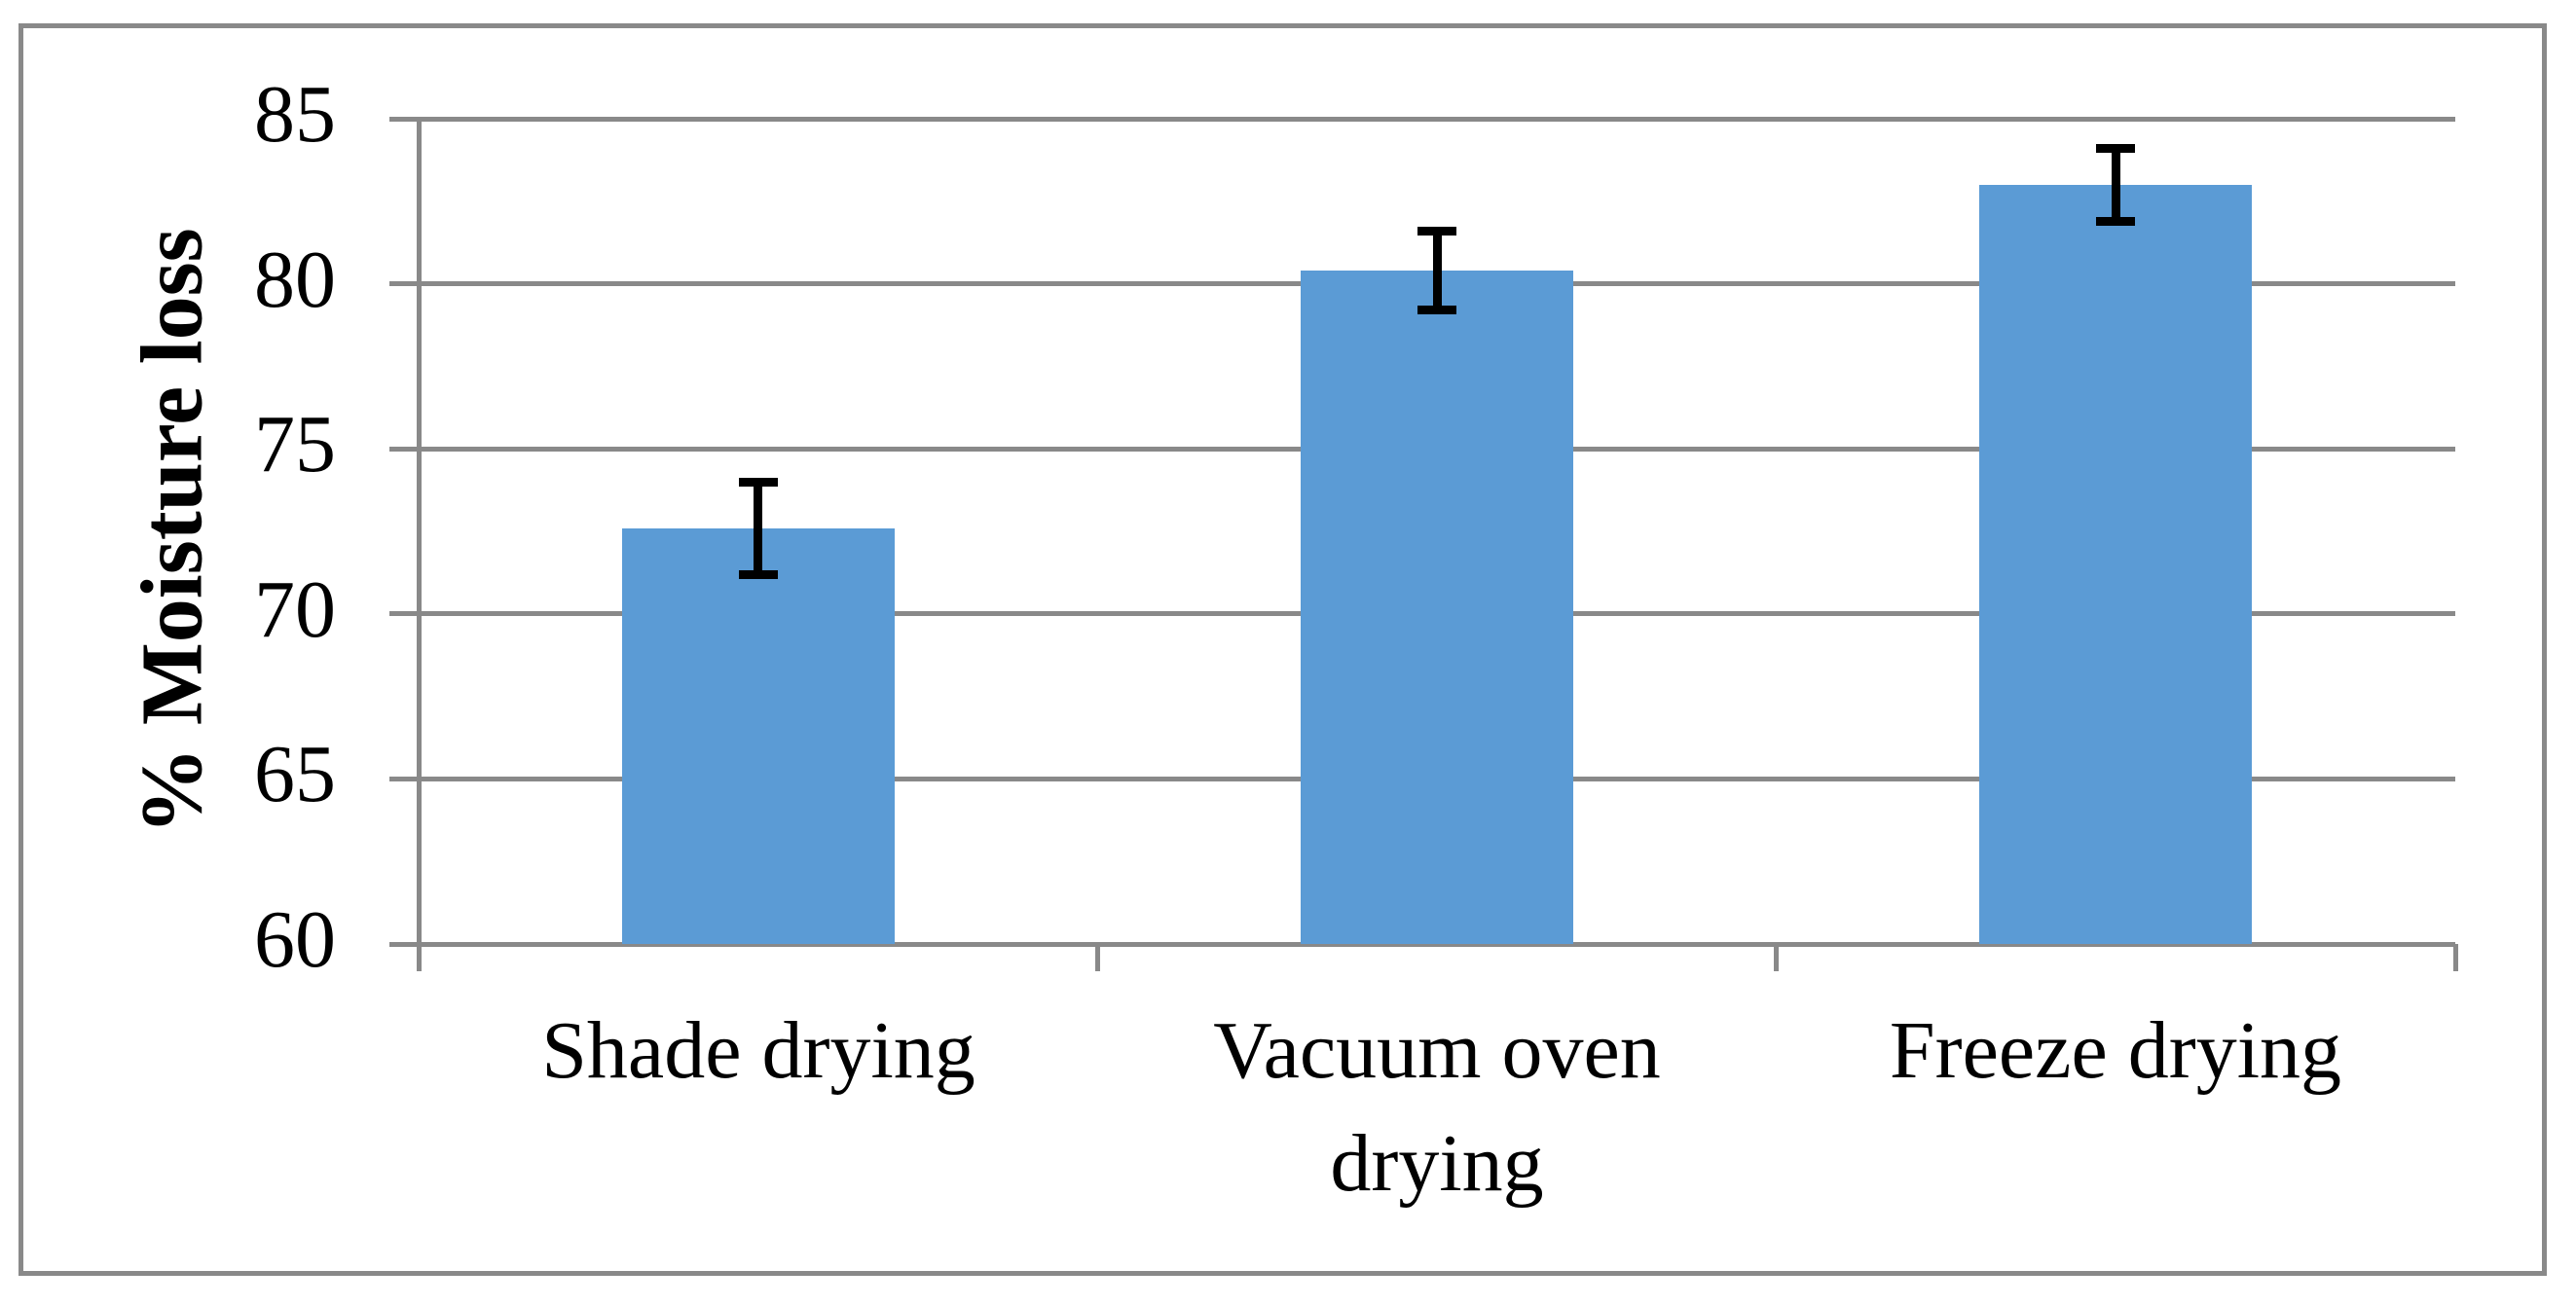  Describe the element at coordinates (2115, 1050) in the screenshot. I see `x-category-label-freeze-drying: Freeze drying` at that location.